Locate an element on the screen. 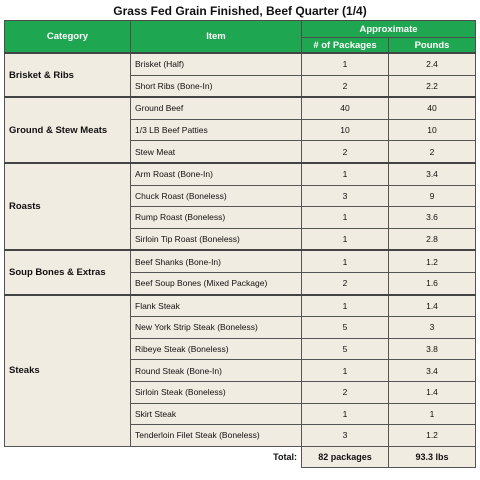 The image size is (480, 480). pounds-cell: 2.4 is located at coordinates (432, 63).